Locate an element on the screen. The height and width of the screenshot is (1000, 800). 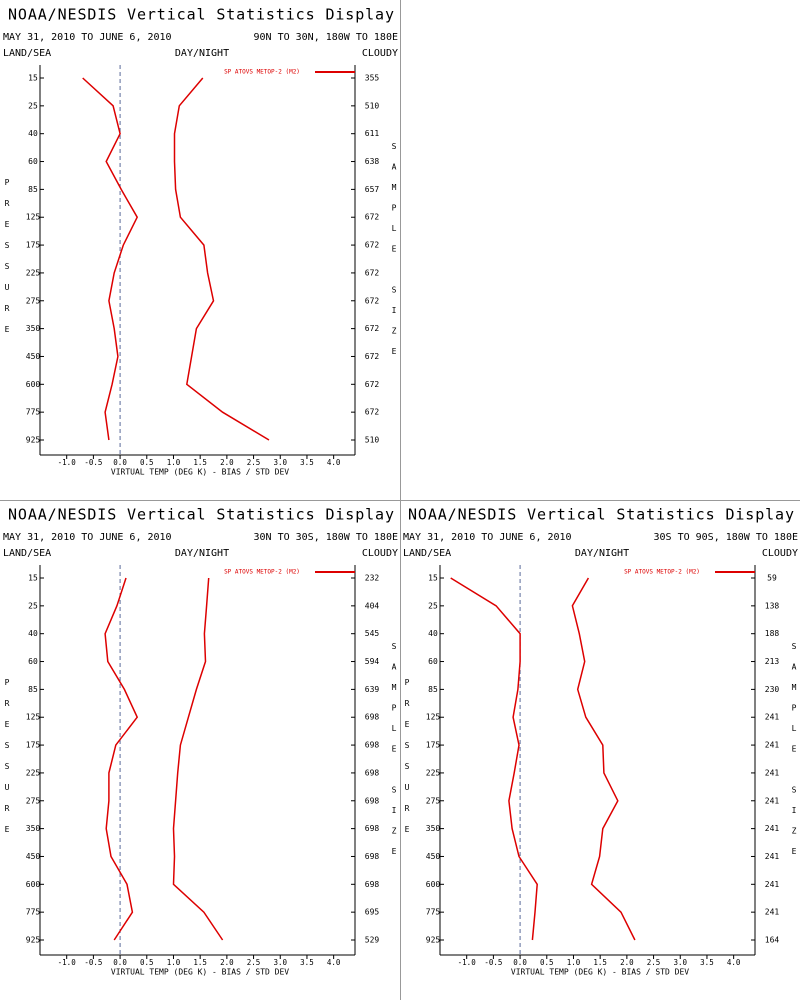
sample-size: 510 is located at coordinates (372, 105).